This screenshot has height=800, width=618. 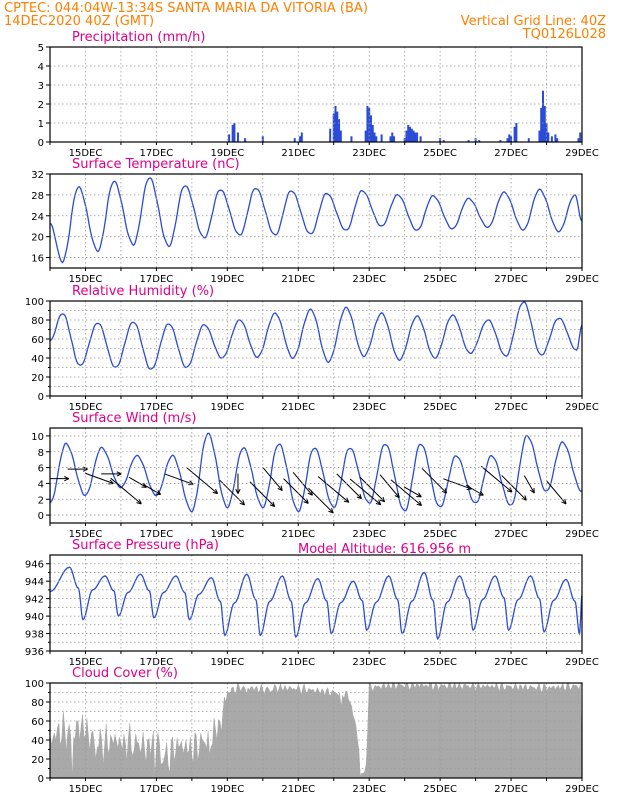 I want to click on x-tick-label: 29DEC, so click(x=582, y=279).